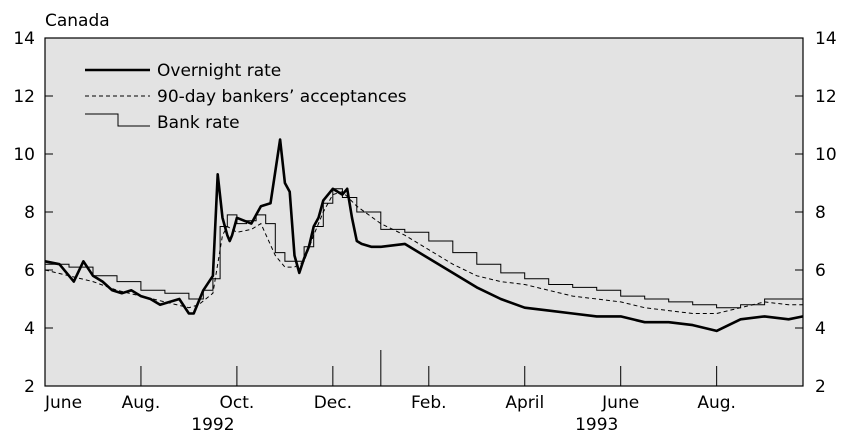 This screenshot has width=848, height=438. I want to click on y-tick-label-left: 4, so click(29, 329).